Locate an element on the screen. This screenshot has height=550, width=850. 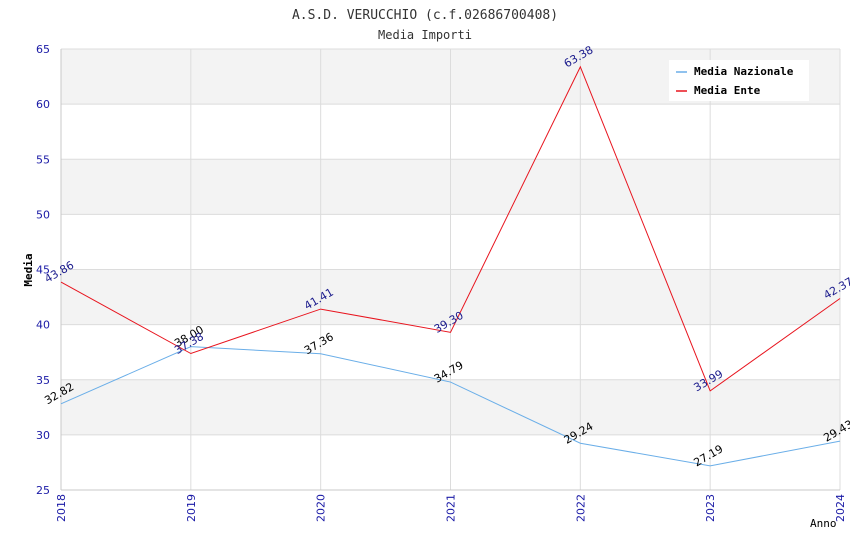
x-tick-label: 2020 is located at coordinates (321, 508).